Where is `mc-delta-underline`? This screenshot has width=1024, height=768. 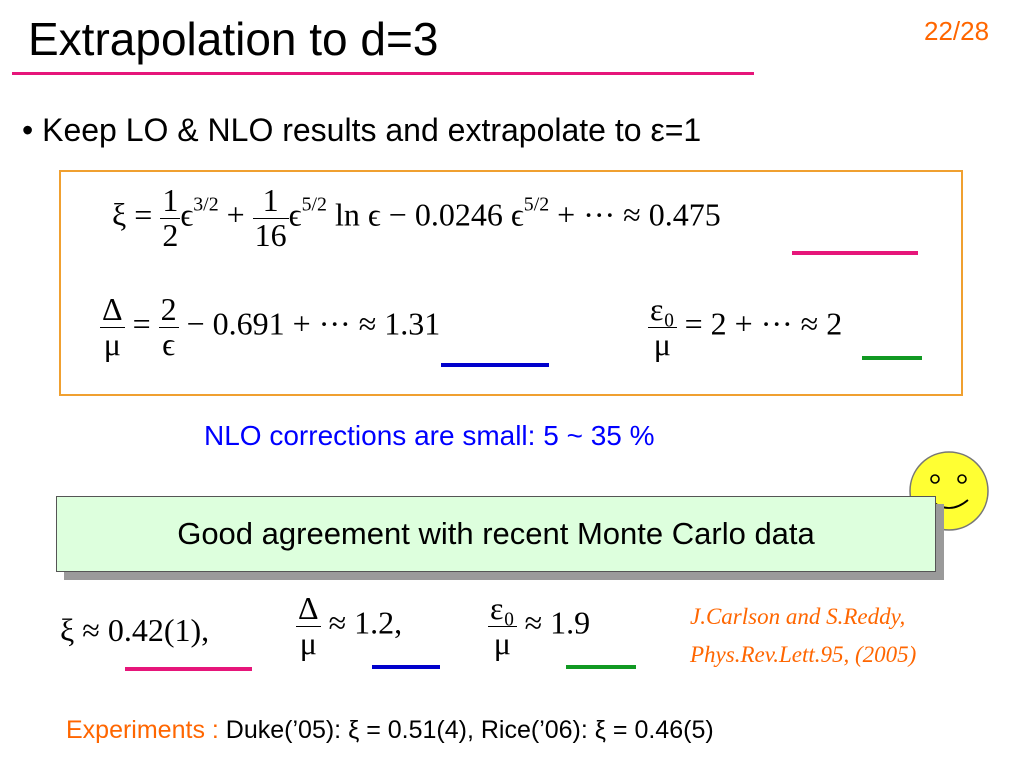 mc-delta-underline is located at coordinates (406, 667).